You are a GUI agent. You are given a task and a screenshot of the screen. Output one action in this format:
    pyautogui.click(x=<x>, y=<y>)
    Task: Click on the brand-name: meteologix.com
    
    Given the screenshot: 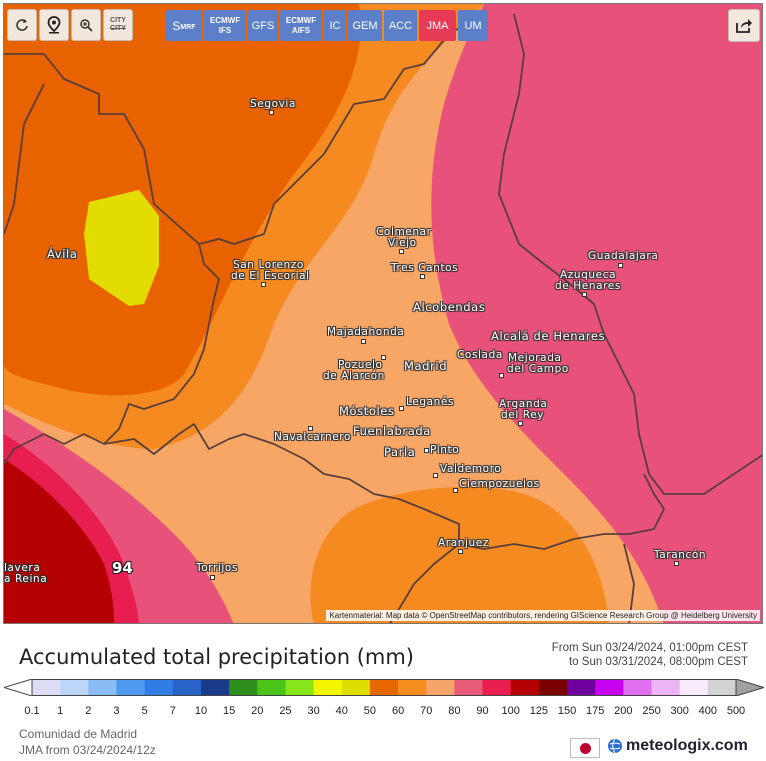 What is the action you would take?
    pyautogui.click(x=687, y=745)
    